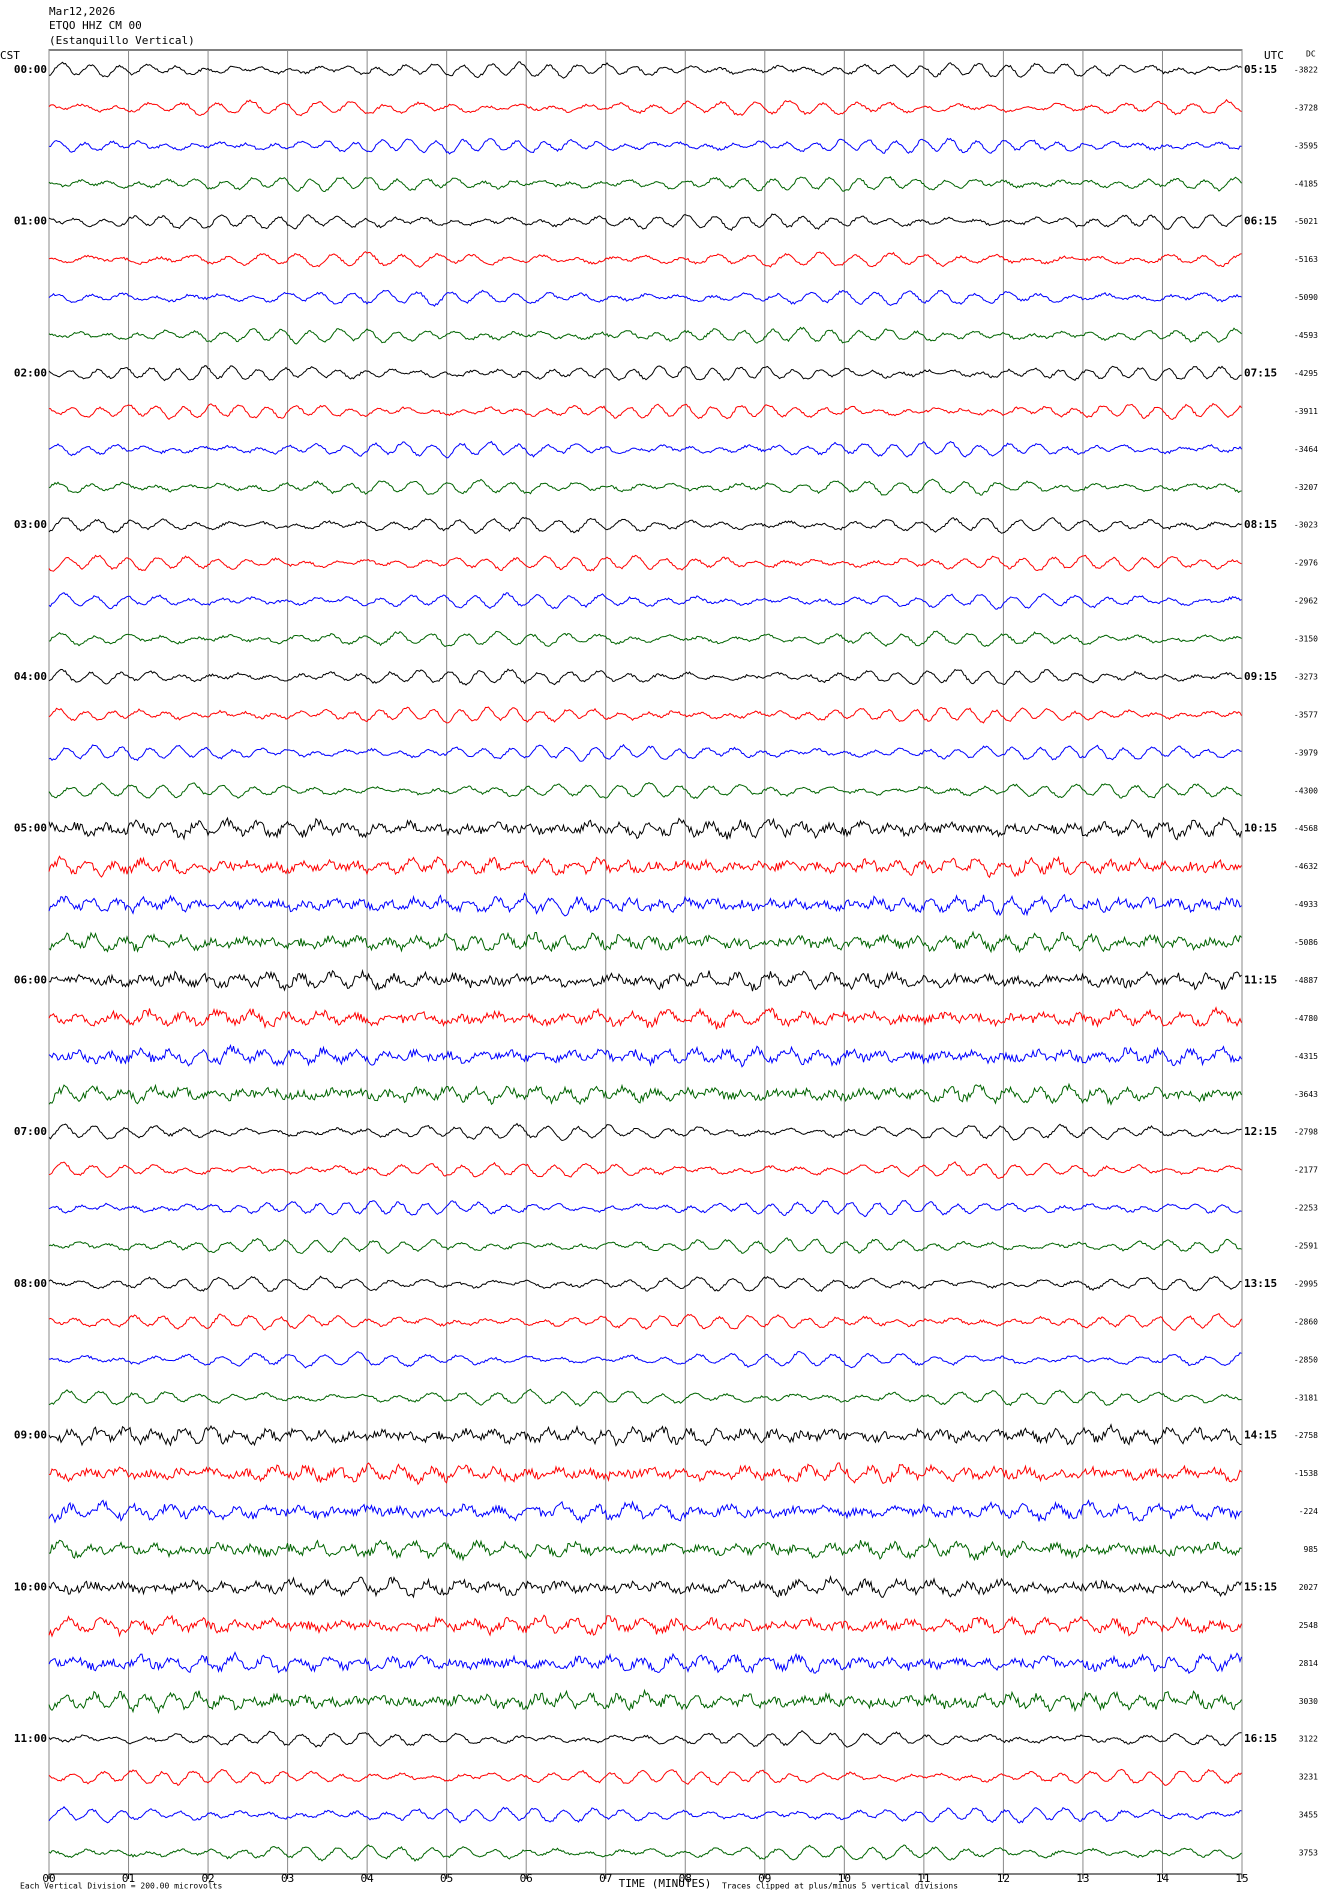 Image resolution: width=1330 pixels, height=1894 pixels. Describe the element at coordinates (30, 1738) in the screenshot. I see `cst-label: 11:00` at that location.